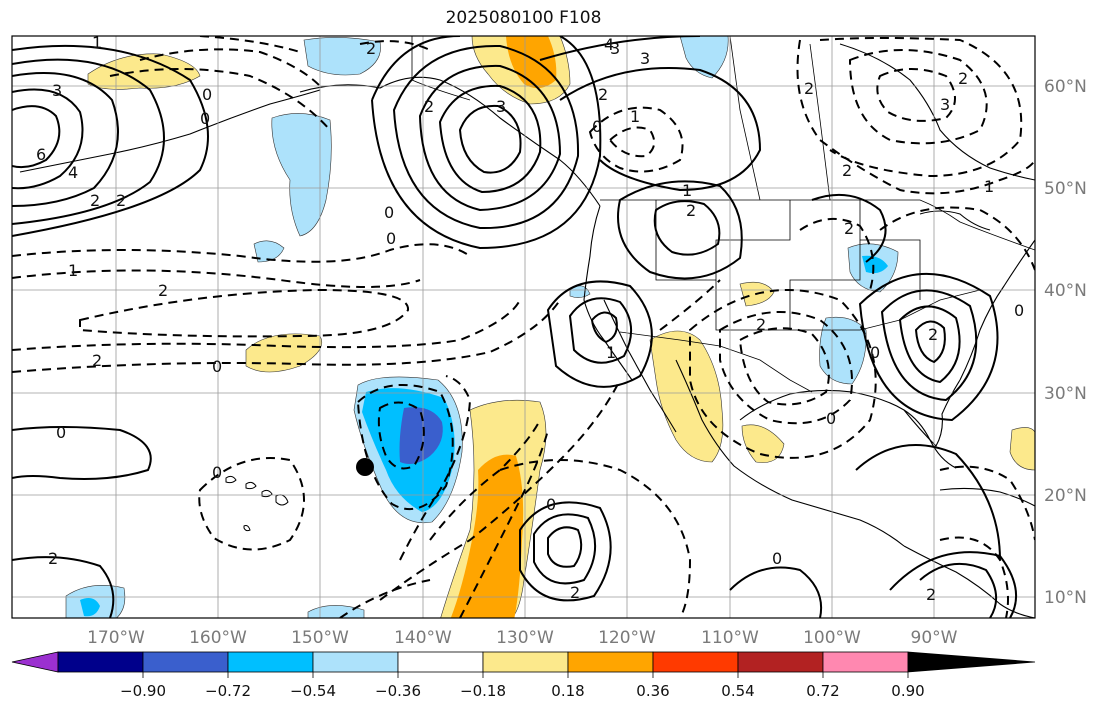  Describe the element at coordinates (780, 118) in the screenshot. I see `border-provinces` at that location.